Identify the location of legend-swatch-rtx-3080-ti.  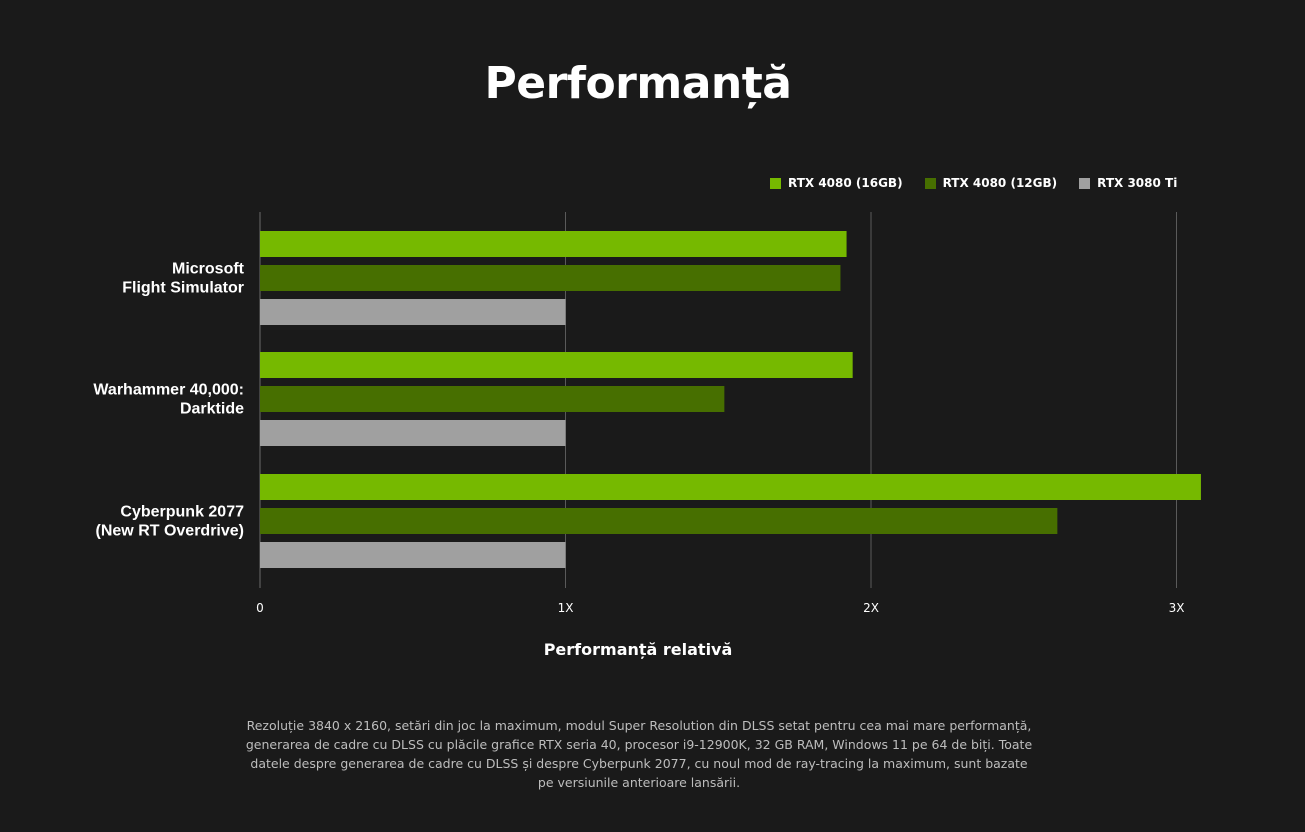
(1085, 183).